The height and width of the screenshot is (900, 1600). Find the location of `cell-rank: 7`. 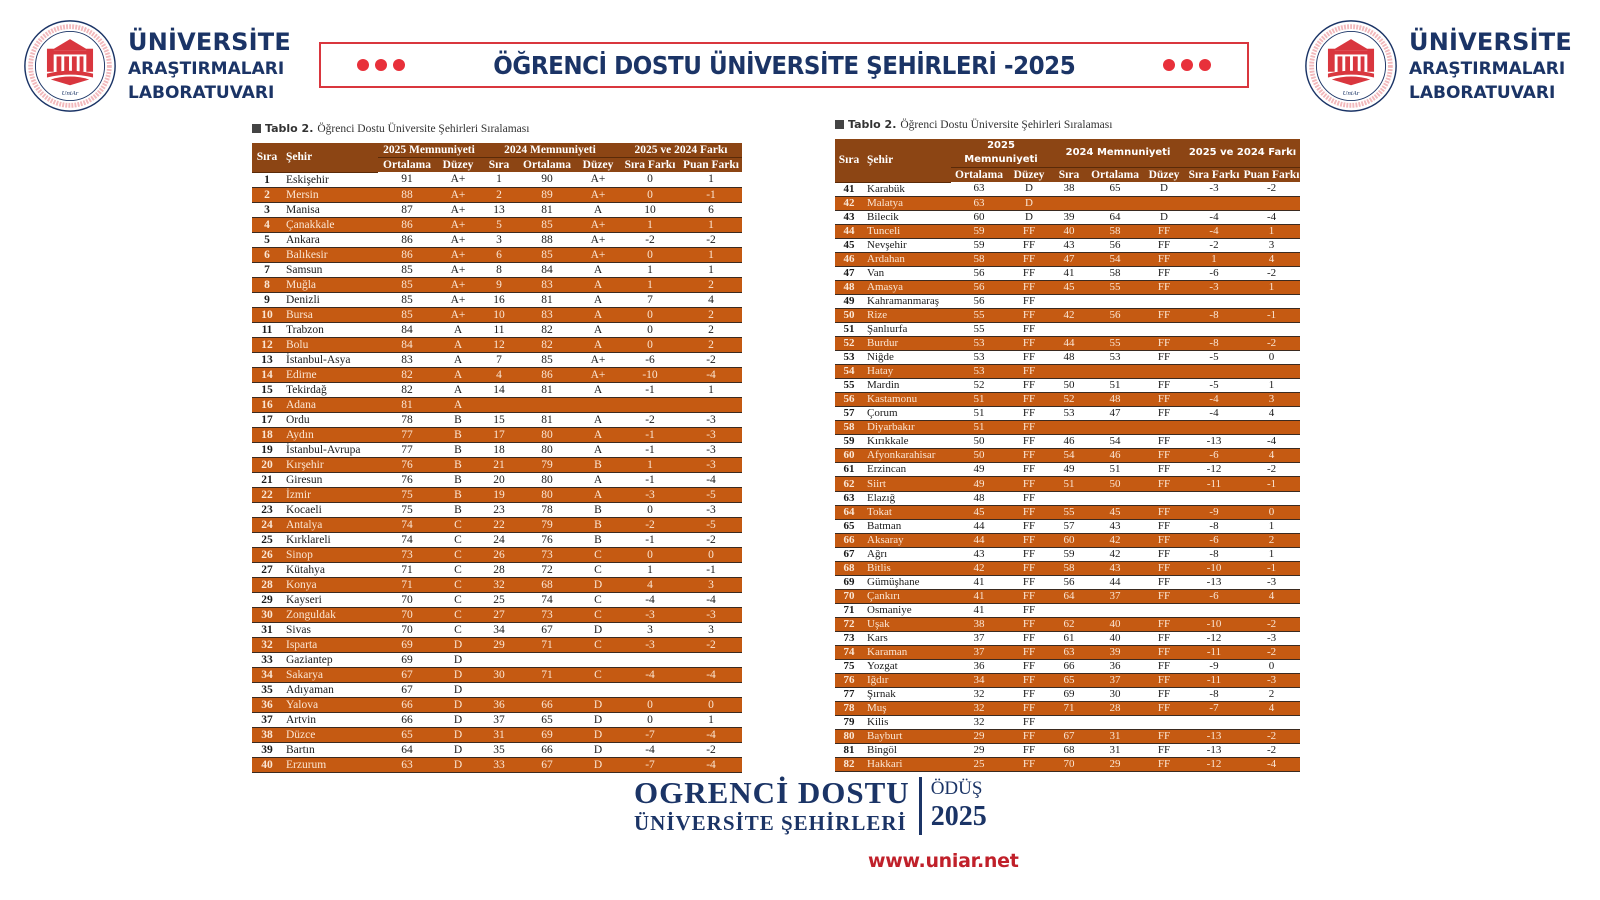

cell-rank: 7 is located at coordinates (267, 270).